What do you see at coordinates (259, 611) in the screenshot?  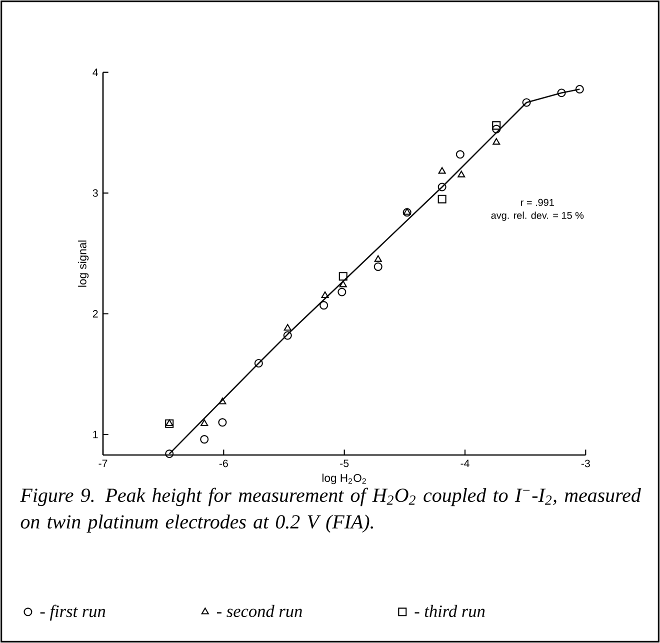 I see `legend-label: - second run` at bounding box center [259, 611].